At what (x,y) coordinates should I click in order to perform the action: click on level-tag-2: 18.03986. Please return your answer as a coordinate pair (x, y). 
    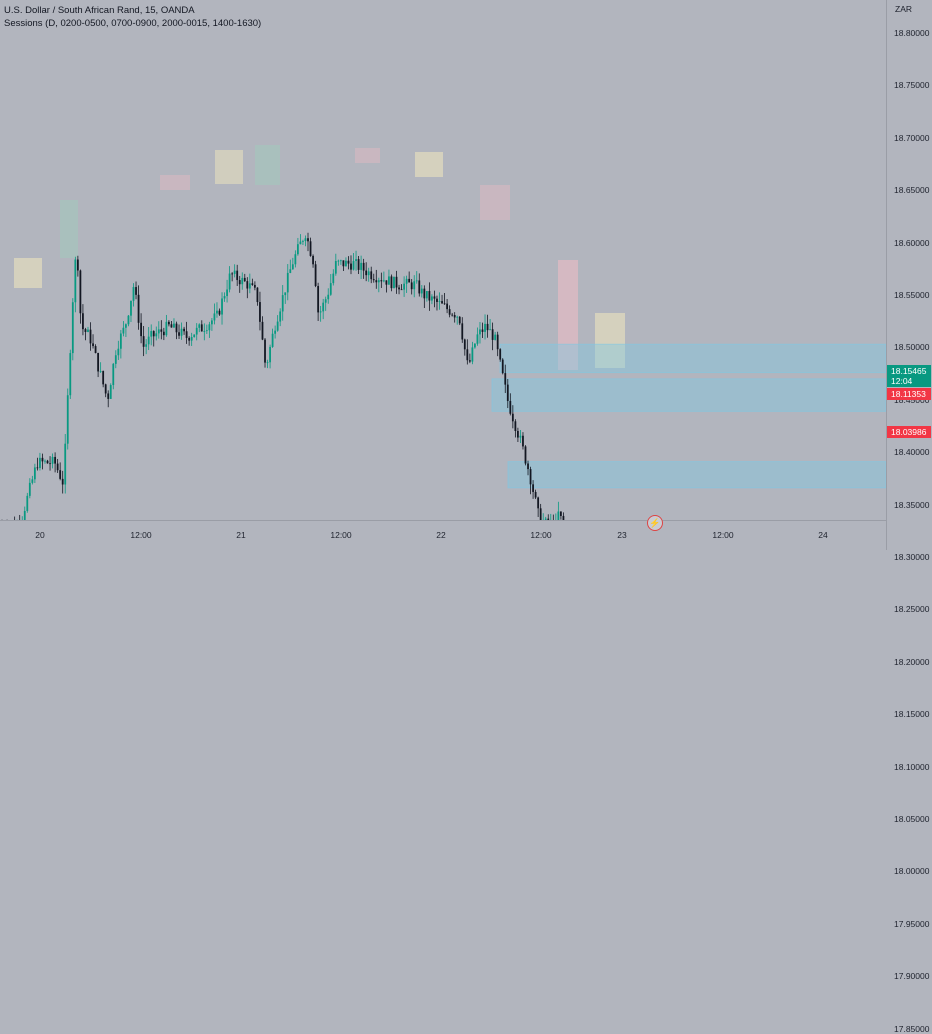
    Looking at the image, I should click on (909, 432).